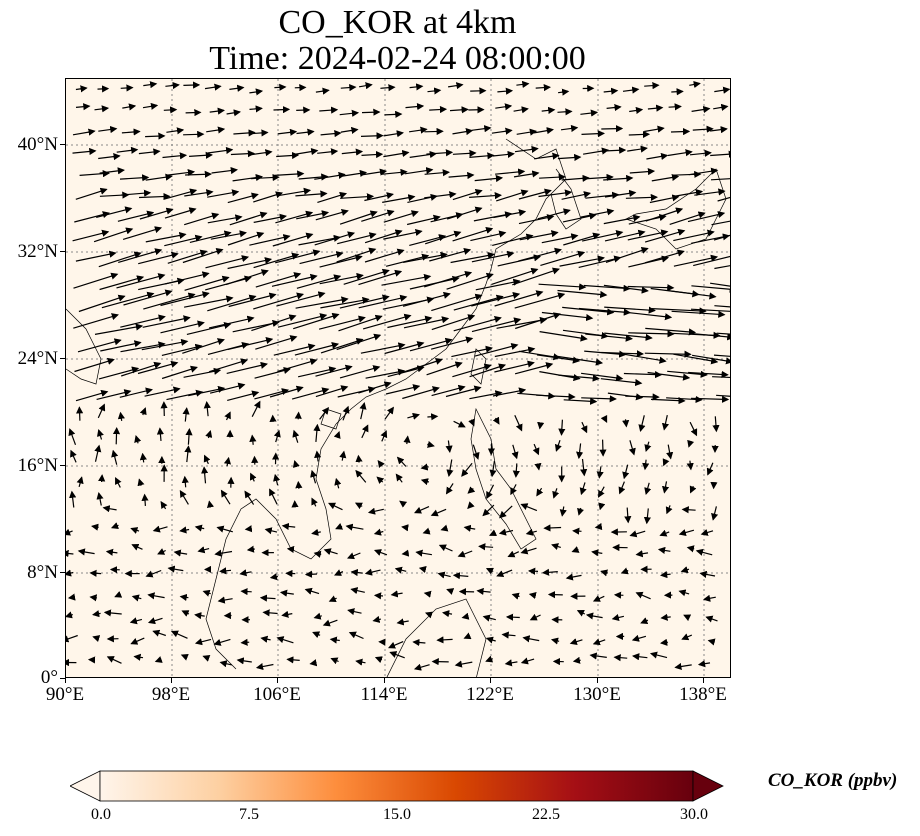  I want to click on colorbar-label: CO_KOR (ppbv), so click(833, 780).